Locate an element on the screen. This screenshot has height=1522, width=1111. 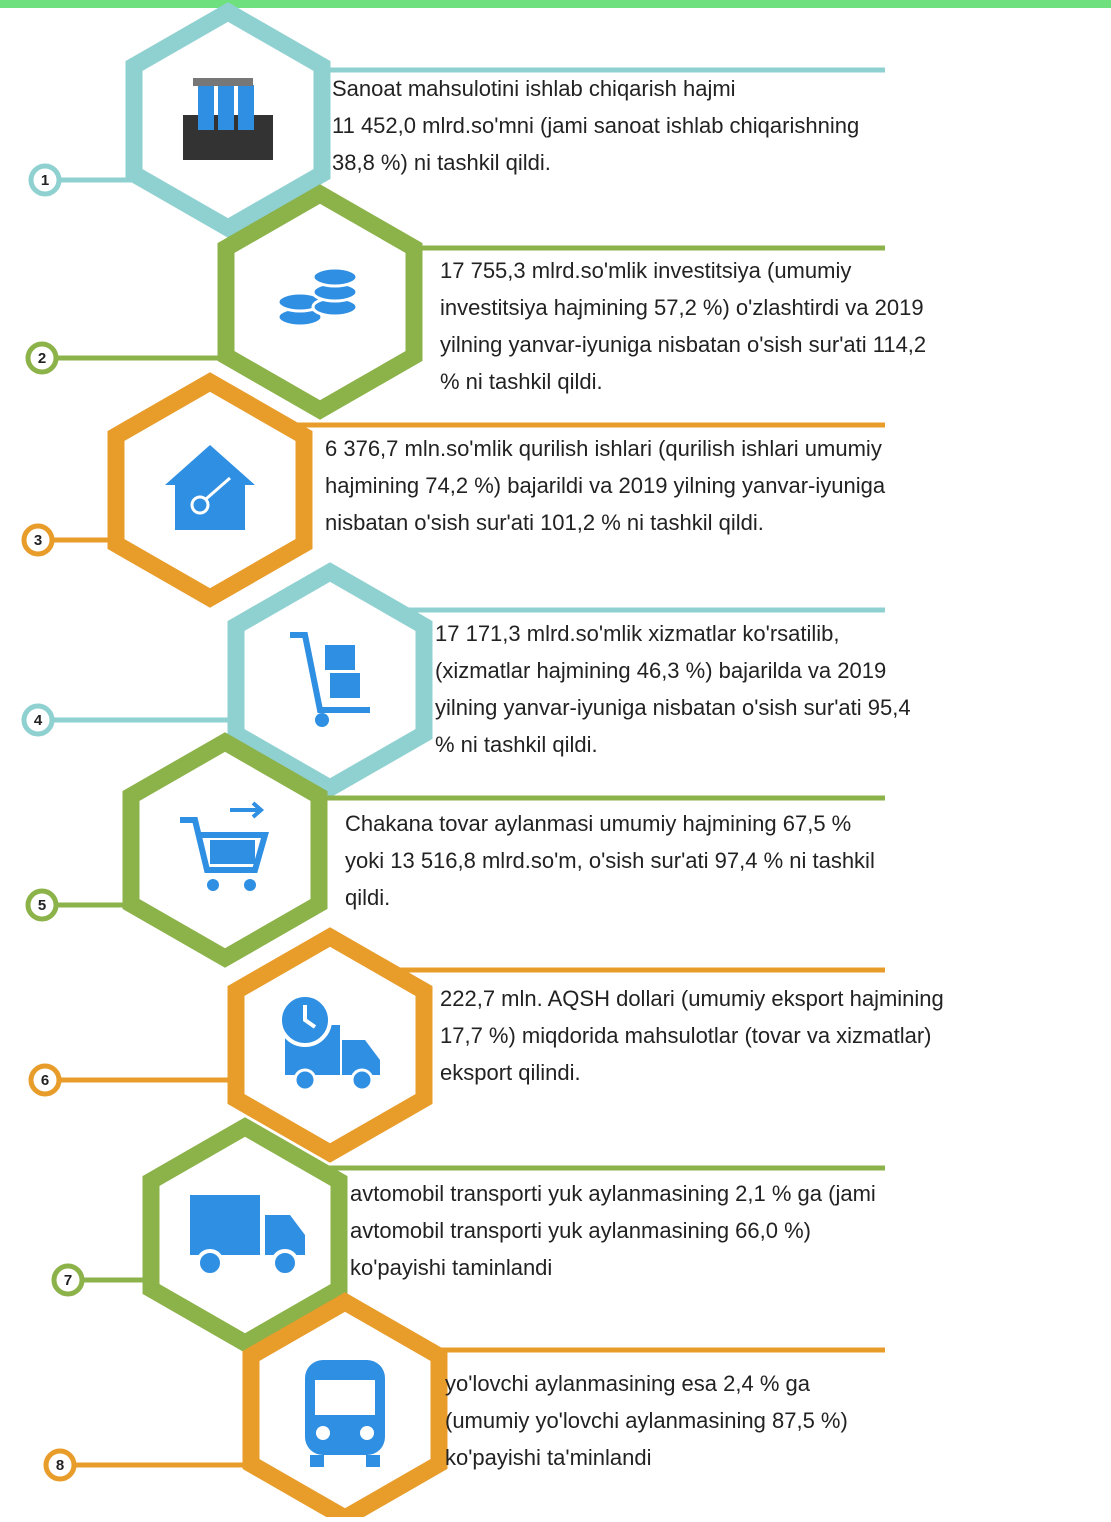
number: 5 is located at coordinates (42, 905).